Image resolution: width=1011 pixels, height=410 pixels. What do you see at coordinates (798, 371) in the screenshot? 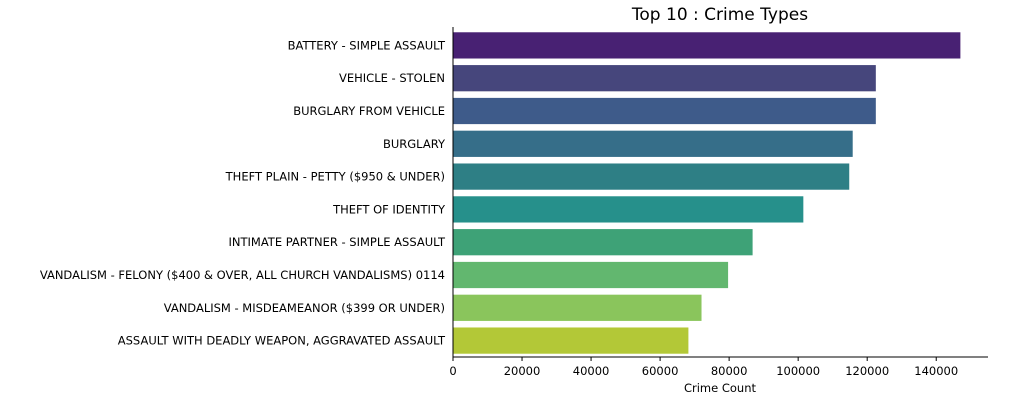
I see `x-tick-label: 100000` at bounding box center [798, 371].